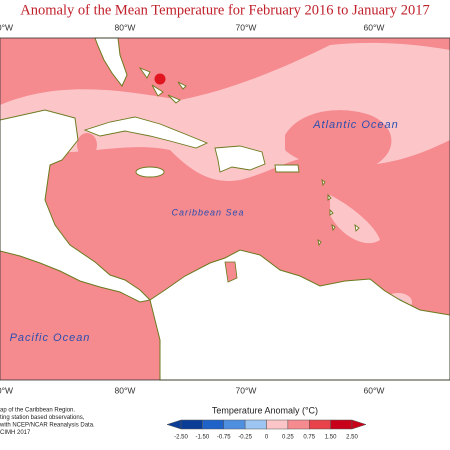 The image size is (450, 450). What do you see at coordinates (181, 438) in the screenshot?
I see `legend-tick-label: -2.50` at bounding box center [181, 438].